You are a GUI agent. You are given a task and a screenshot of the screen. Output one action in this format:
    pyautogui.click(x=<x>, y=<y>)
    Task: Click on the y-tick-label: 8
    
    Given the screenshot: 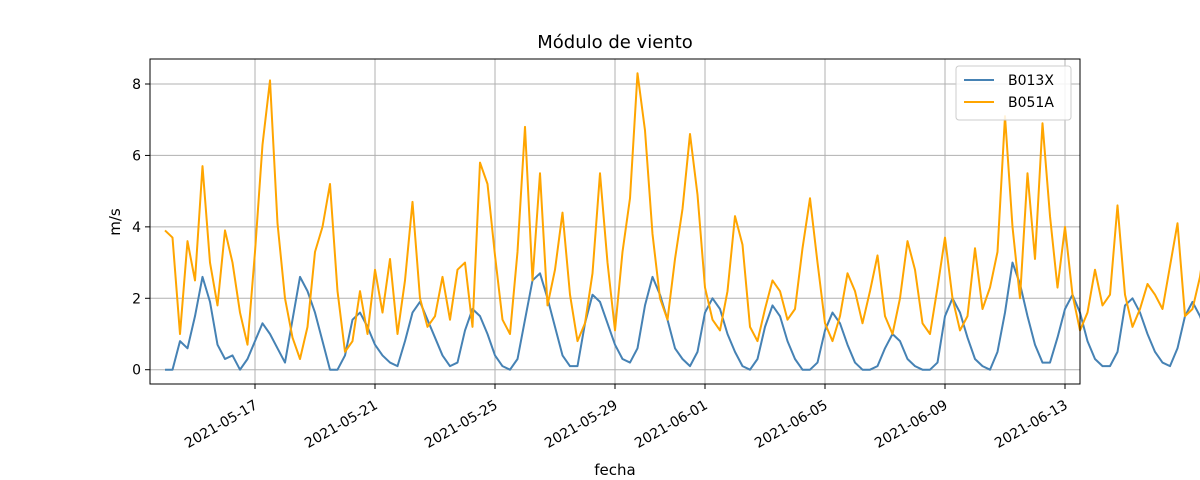 What is the action you would take?
    pyautogui.click(x=136, y=85)
    